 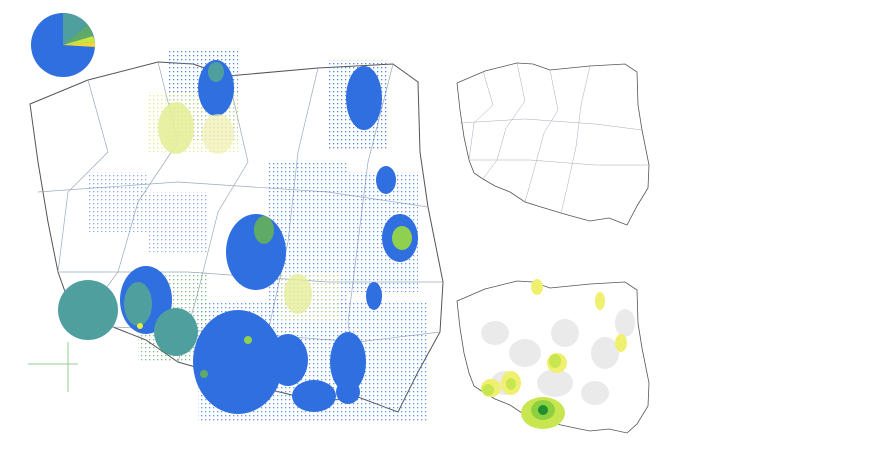 What do you see at coordinates (176, 332) in the screenshot?
I see `blob-op` at bounding box center [176, 332].